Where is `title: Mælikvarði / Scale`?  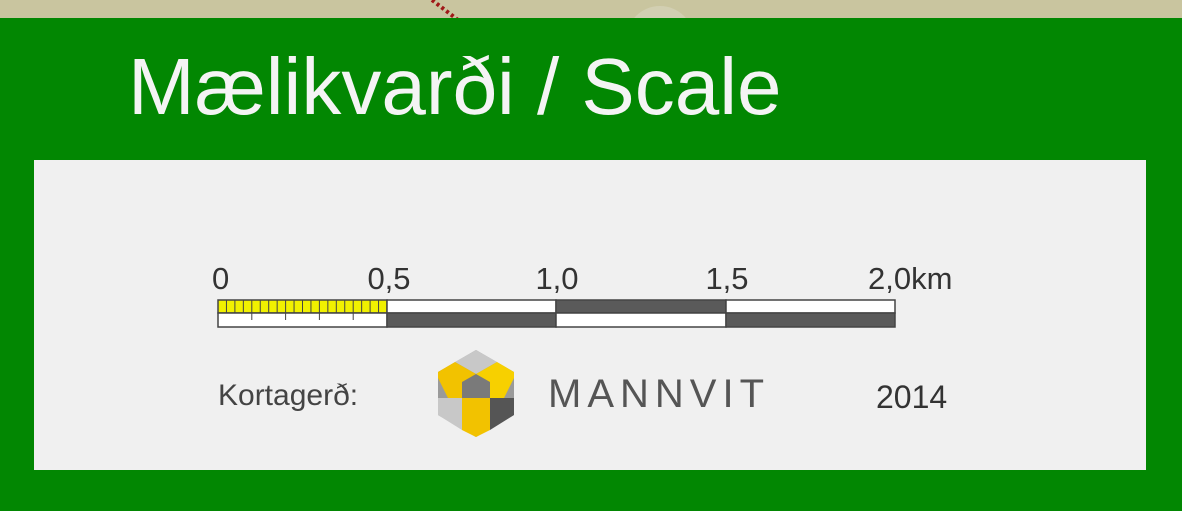 title: Mælikvarði / Scale is located at coordinates (455, 86).